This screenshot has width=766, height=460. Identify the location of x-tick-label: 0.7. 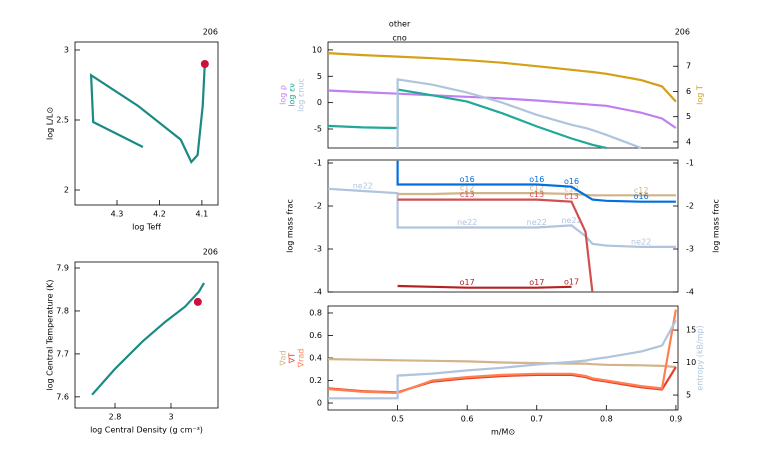
(536, 419).